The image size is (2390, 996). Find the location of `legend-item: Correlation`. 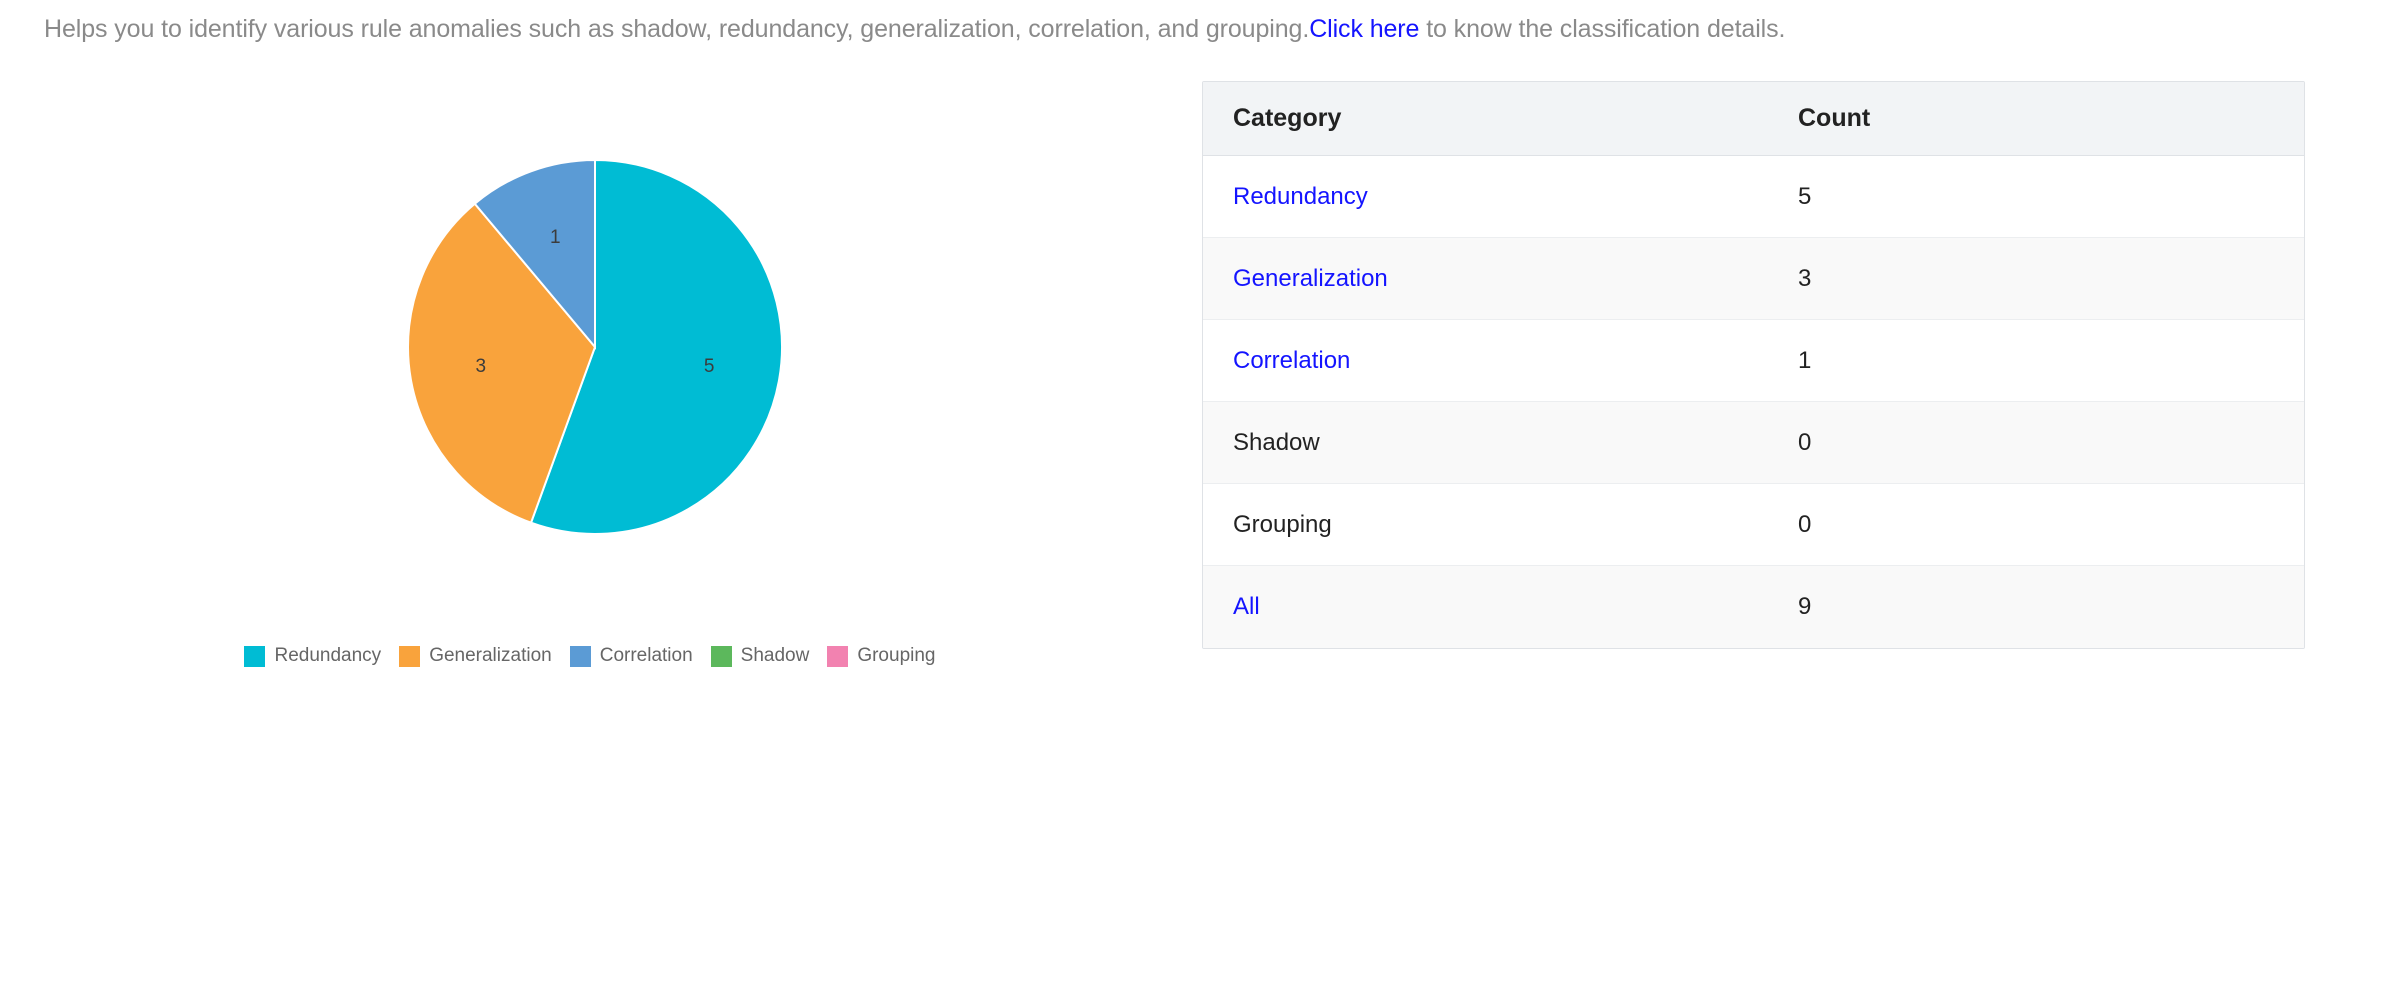

legend-item: Correlation is located at coordinates (631, 656).